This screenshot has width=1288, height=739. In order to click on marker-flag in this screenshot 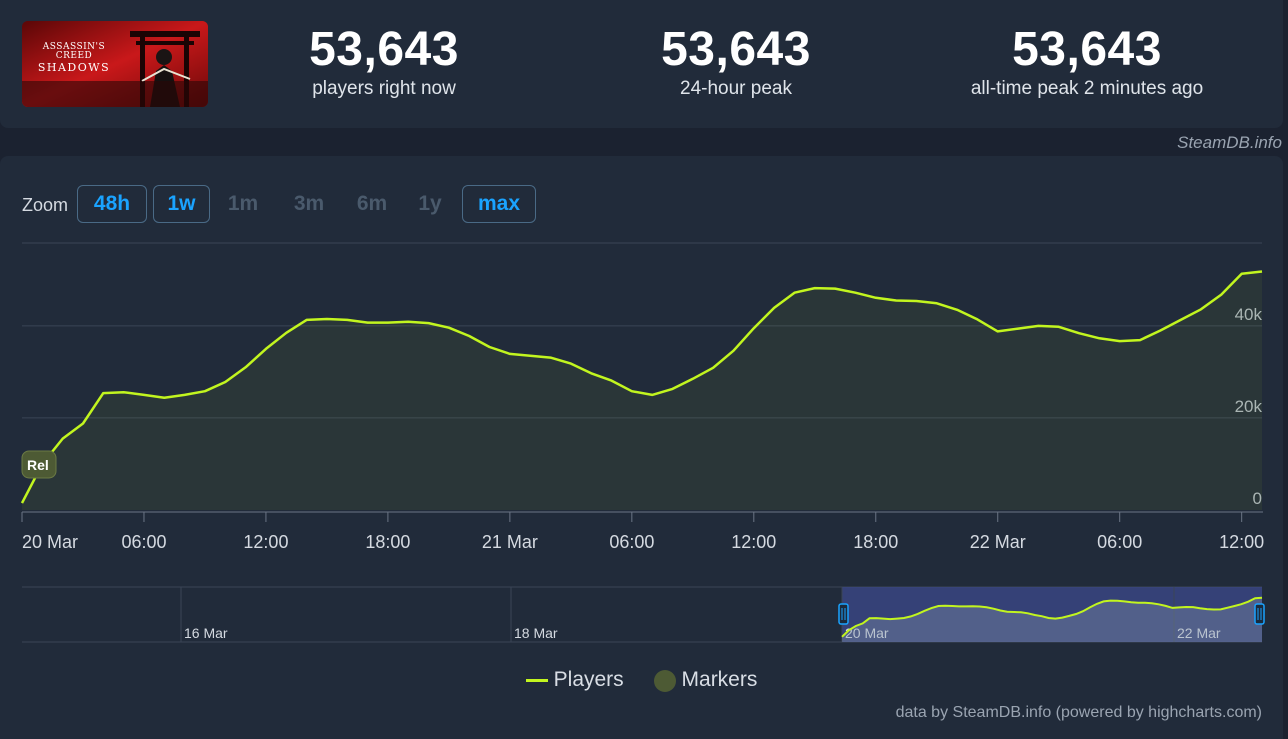, I will do `click(39, 464)`.